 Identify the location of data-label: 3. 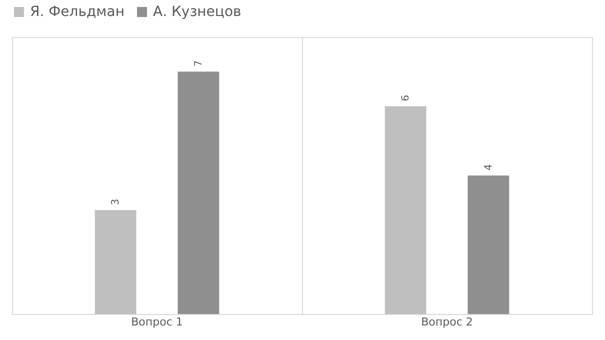
(116, 202).